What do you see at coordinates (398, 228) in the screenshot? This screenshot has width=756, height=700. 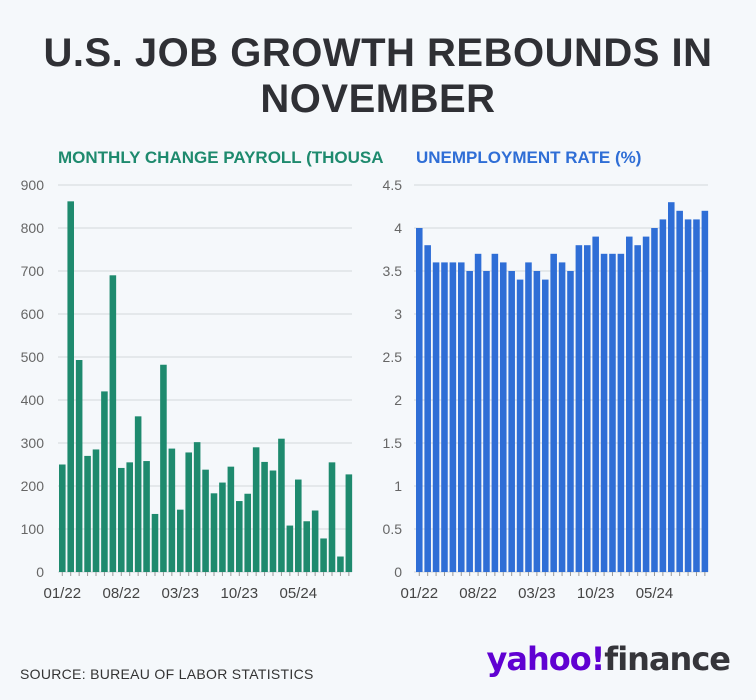 I see `y-tick-label: 4` at bounding box center [398, 228].